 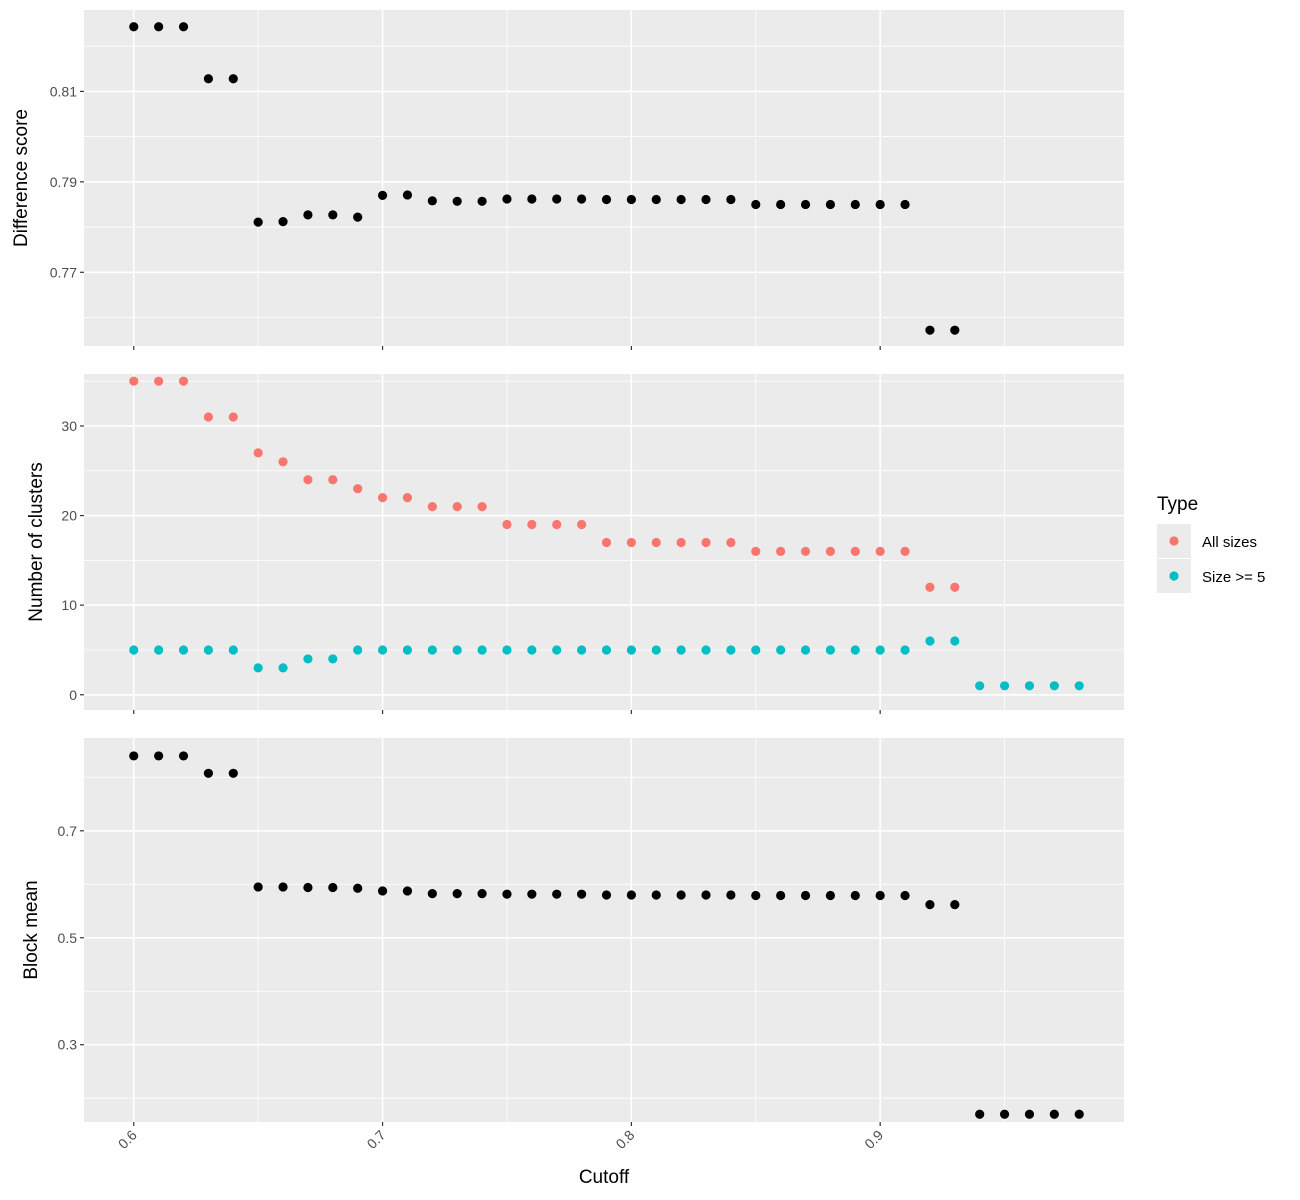 What do you see at coordinates (63, 182) in the screenshot?
I see `panel-1-y-tick-label: 0.79` at bounding box center [63, 182].